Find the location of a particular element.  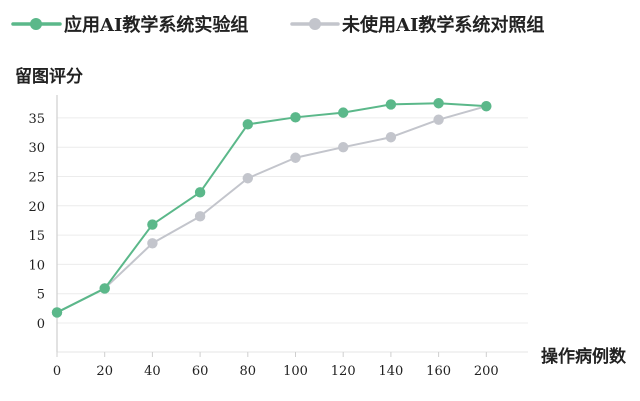

legend-item-experimental: 应用AI教学系统实验组 is located at coordinates (129, 25).